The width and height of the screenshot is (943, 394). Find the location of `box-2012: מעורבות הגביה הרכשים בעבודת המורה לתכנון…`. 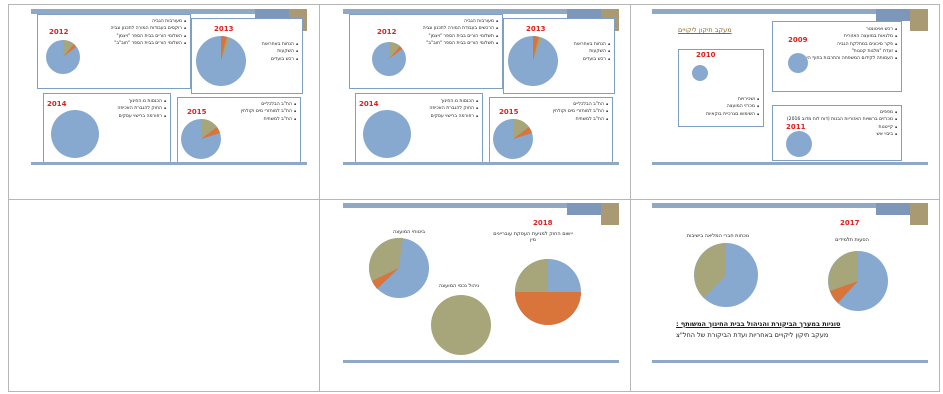

box-2012: מעורבות הגביה הרכשים בעבודת המורה לתכנון… is located at coordinates (426, 51).